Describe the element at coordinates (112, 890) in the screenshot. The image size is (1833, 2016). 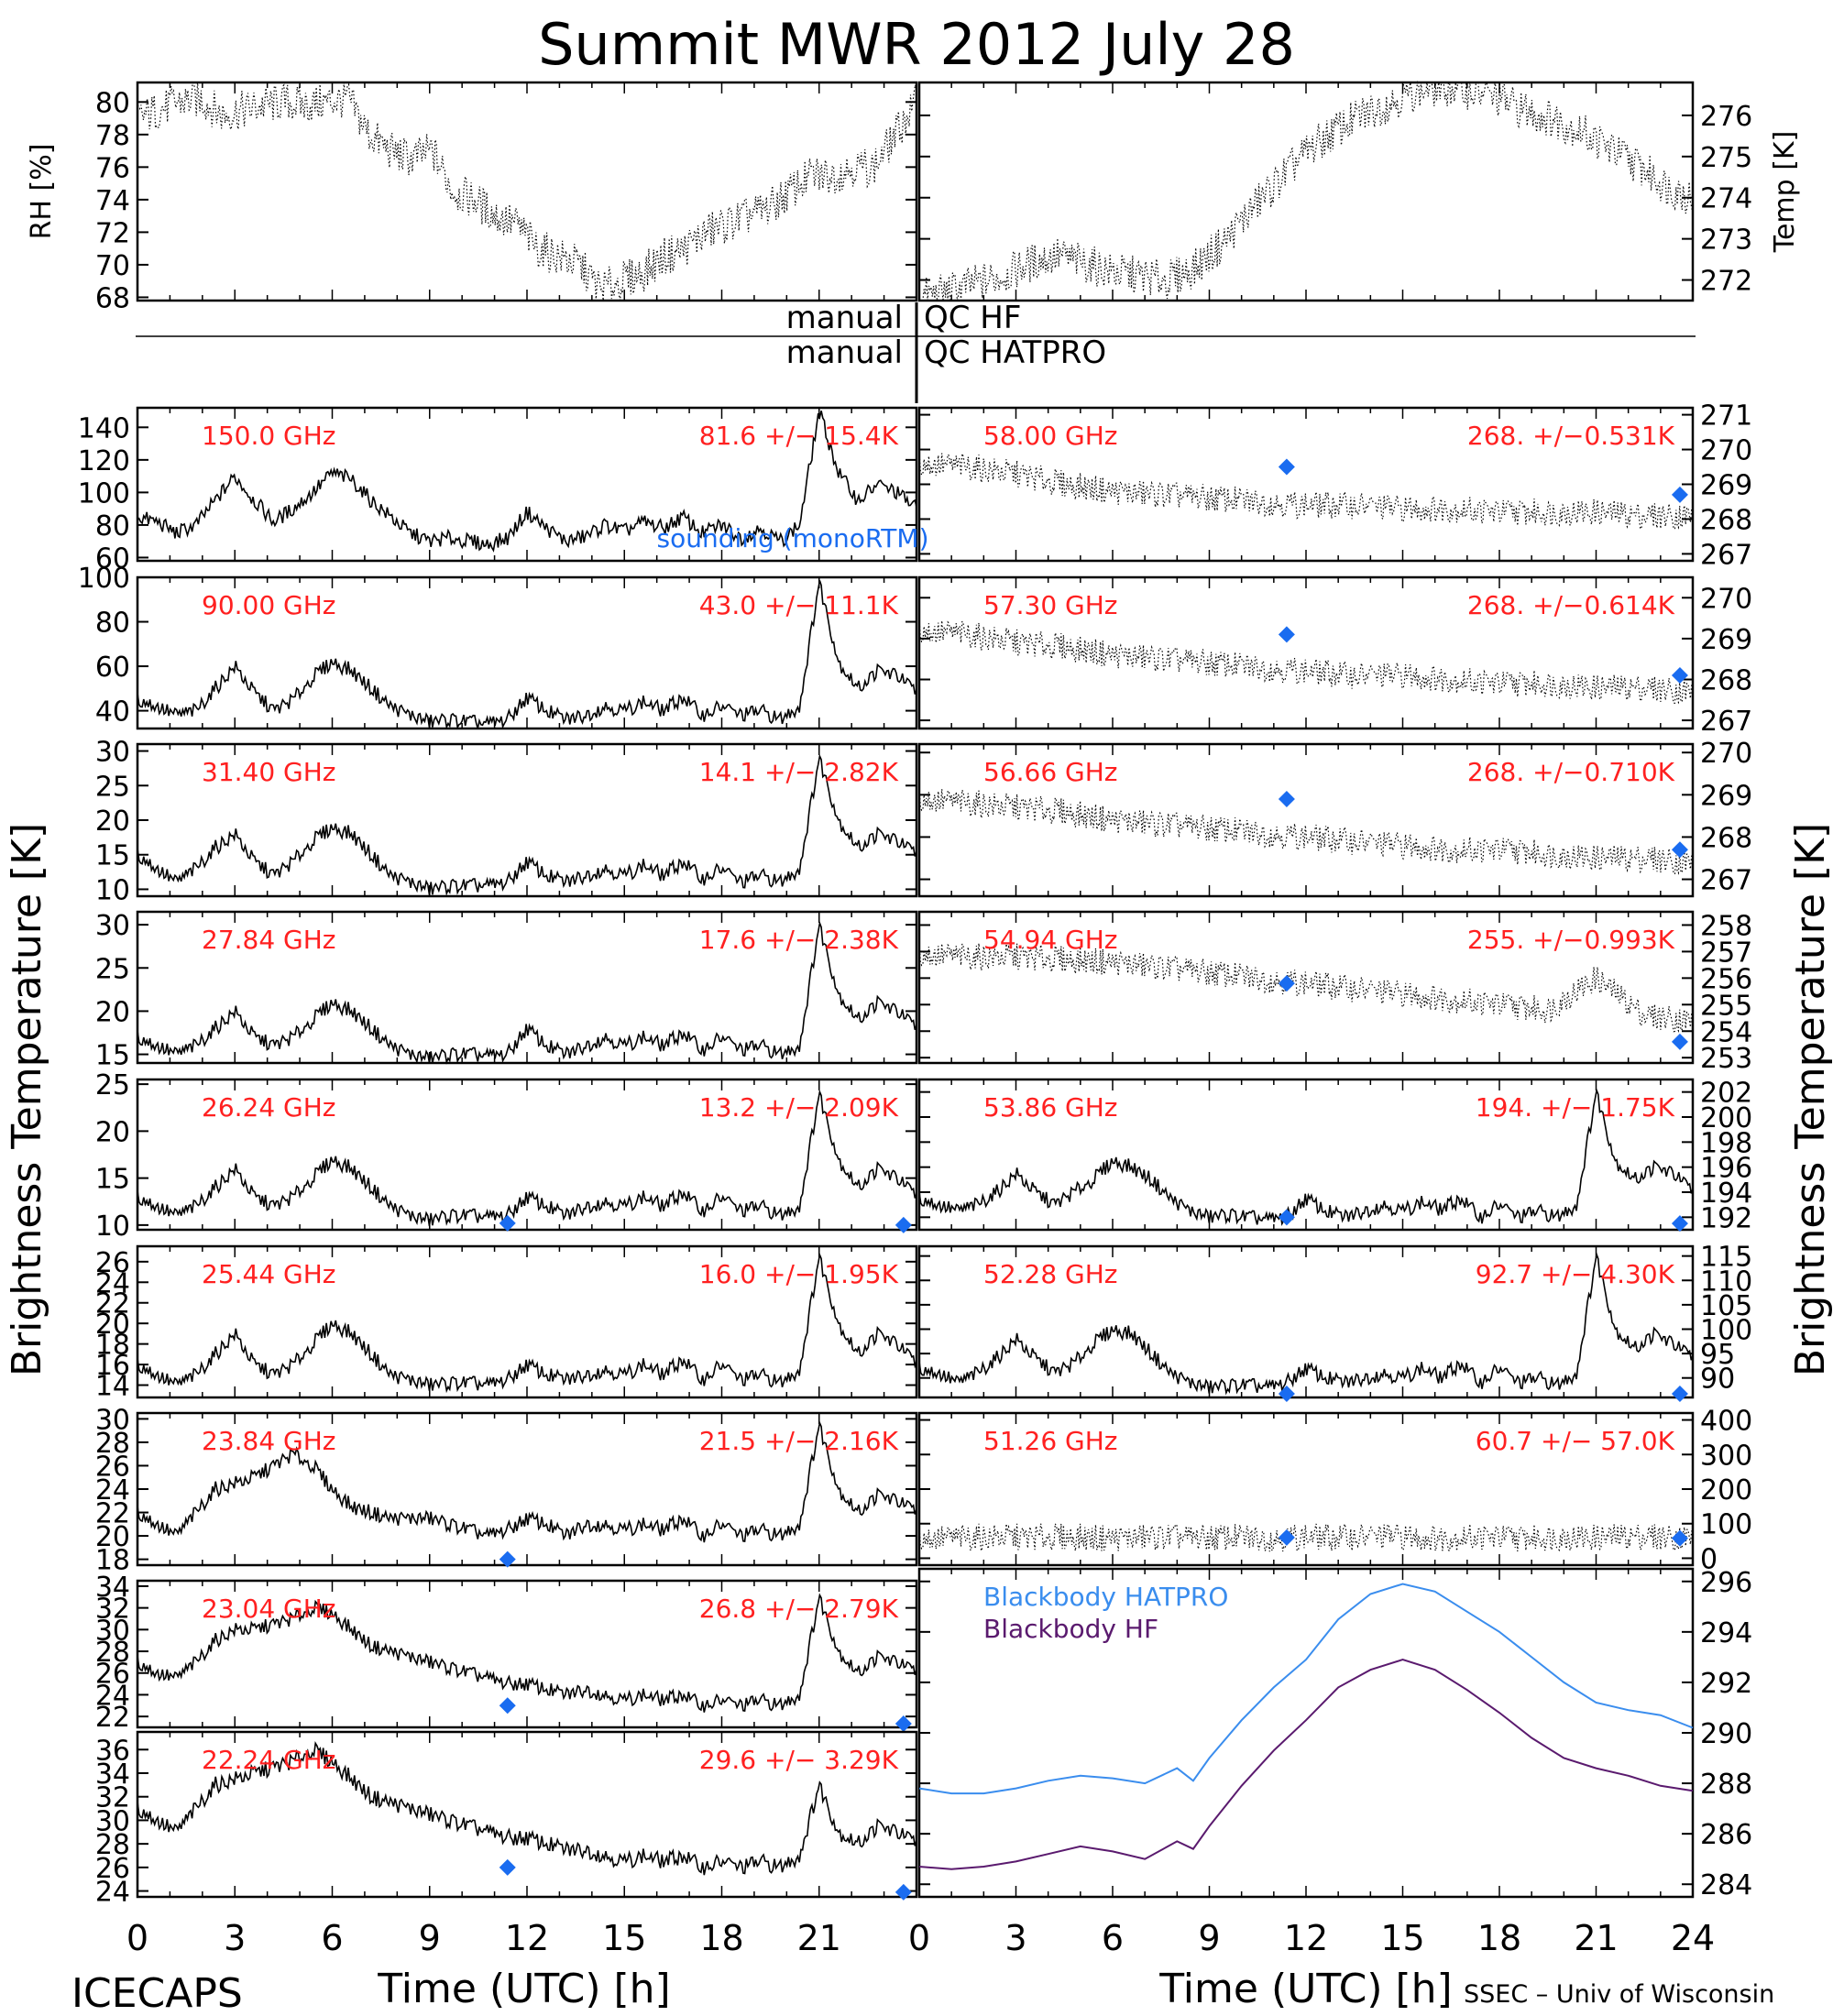
I see `y-tick-label: 10` at that location.